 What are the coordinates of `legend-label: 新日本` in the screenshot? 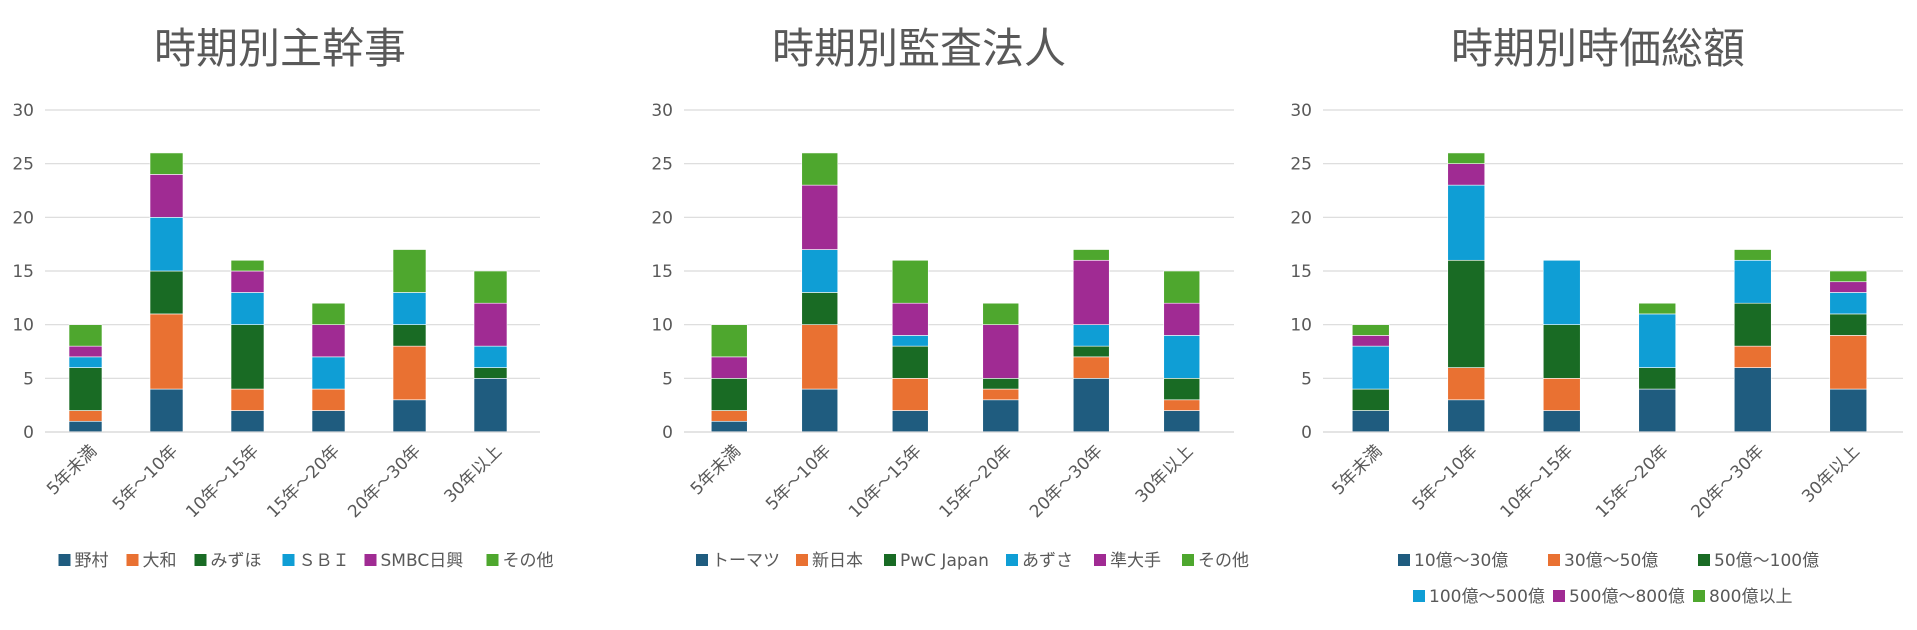 It's located at (837, 561).